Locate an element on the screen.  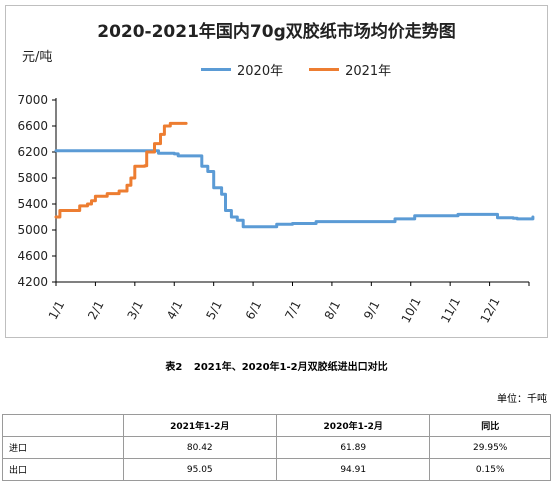
legend-item-2021: 2021年 is located at coordinates (350, 69).